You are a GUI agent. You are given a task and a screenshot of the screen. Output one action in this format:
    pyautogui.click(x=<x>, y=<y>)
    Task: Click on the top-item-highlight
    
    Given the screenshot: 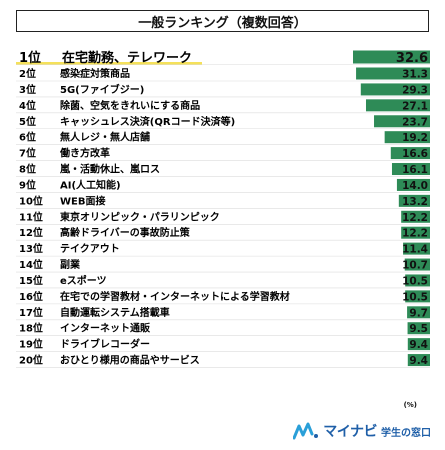 What is the action you would take?
    pyautogui.click(x=109, y=63)
    